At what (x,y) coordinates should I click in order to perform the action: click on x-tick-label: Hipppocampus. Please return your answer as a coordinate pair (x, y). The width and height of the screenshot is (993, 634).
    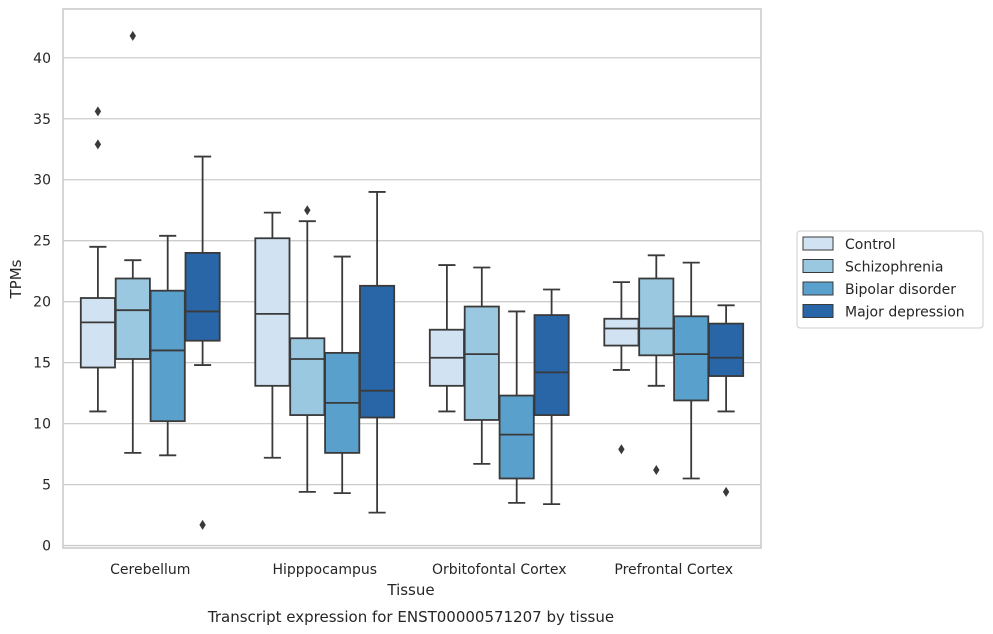
    Looking at the image, I should click on (324, 570).